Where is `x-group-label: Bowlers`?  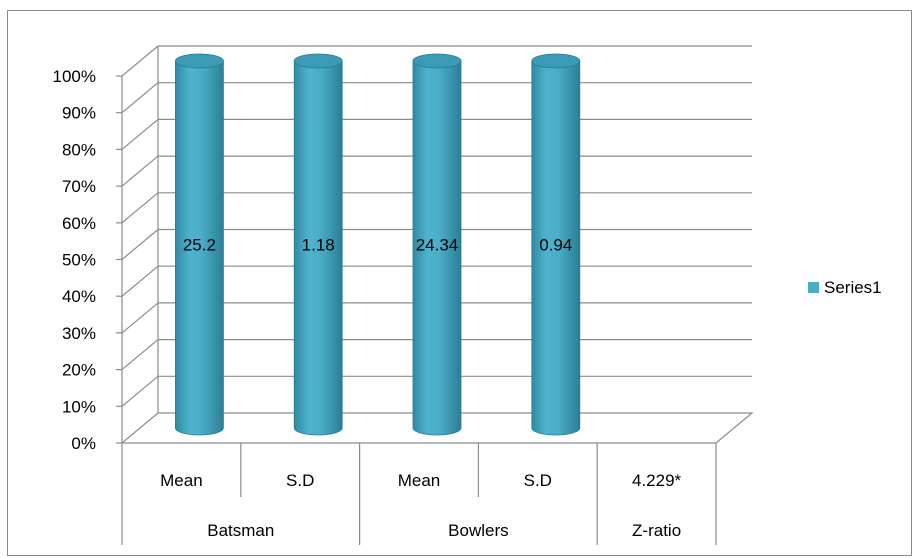
x-group-label: Bowlers is located at coordinates (478, 530).